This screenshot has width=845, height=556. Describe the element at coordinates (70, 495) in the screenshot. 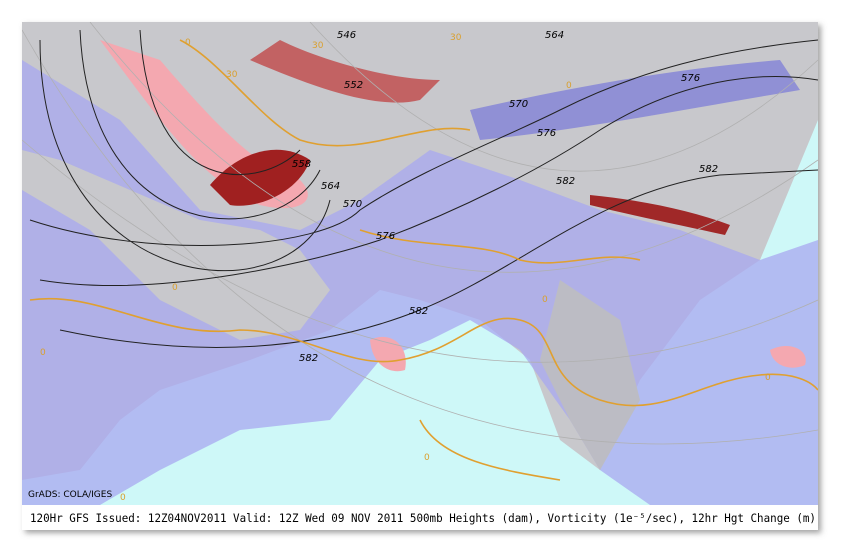

I see `credit: GrADS: COLA/IGES` at that location.